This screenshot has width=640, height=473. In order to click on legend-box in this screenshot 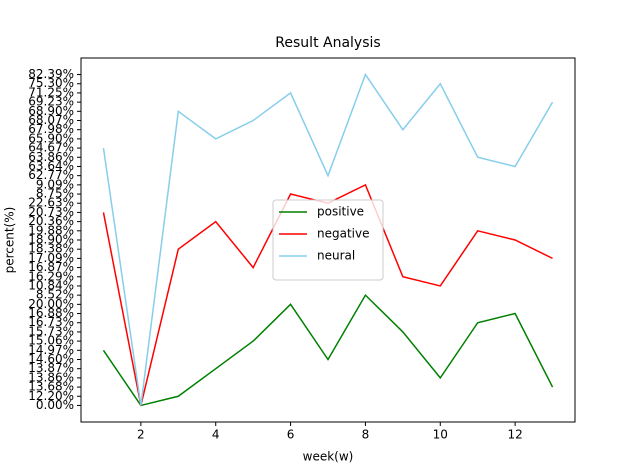, I will do `click(328, 240)`.